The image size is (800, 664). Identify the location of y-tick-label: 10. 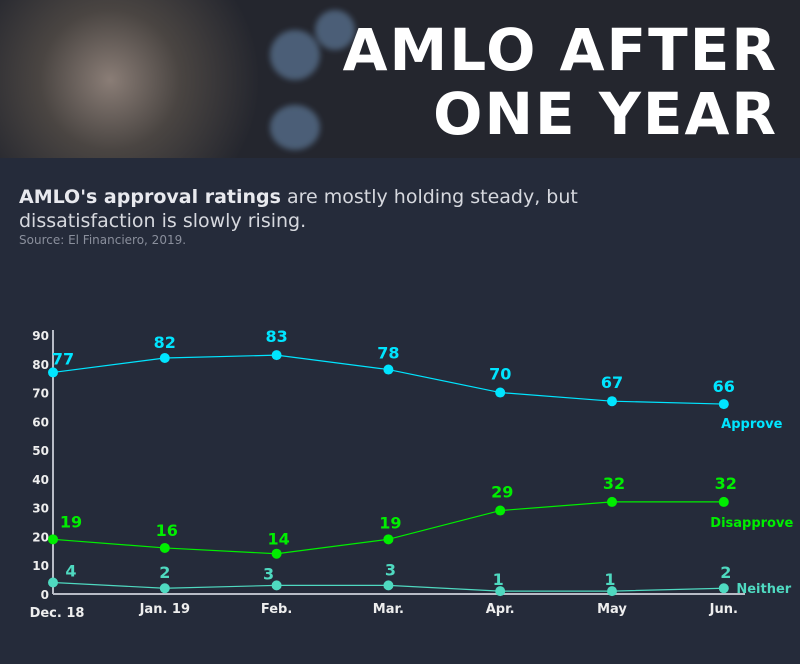
(40, 566).